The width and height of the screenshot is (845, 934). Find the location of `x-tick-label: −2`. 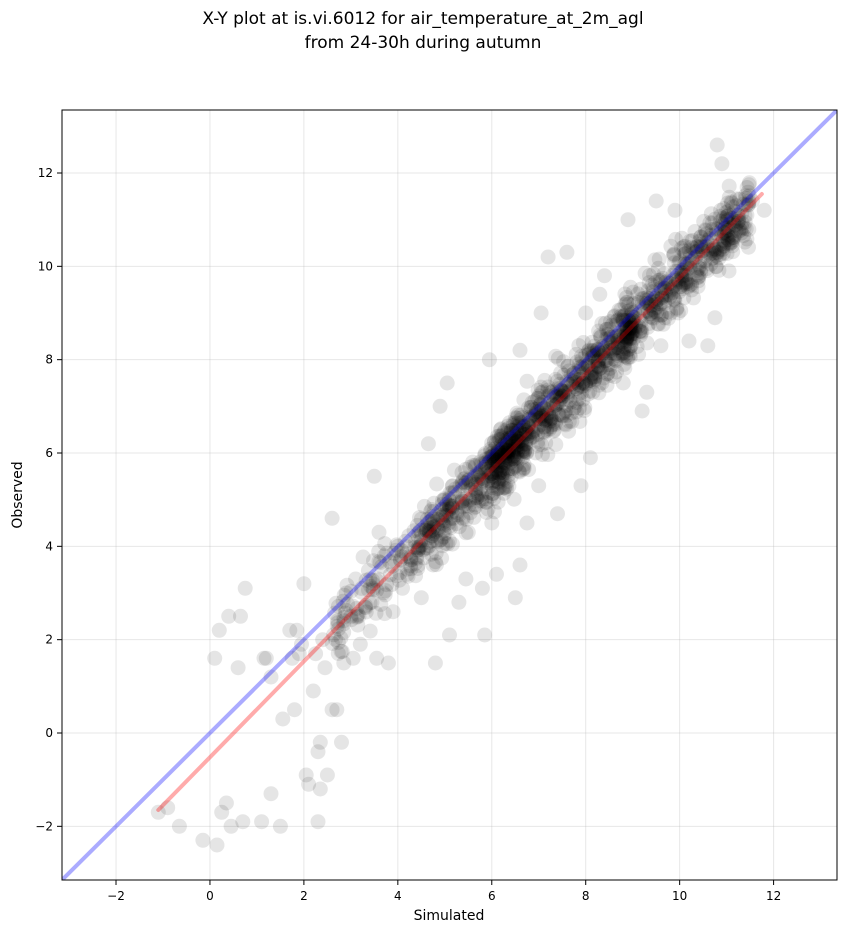

x-tick-label: −2 is located at coordinates (116, 896).